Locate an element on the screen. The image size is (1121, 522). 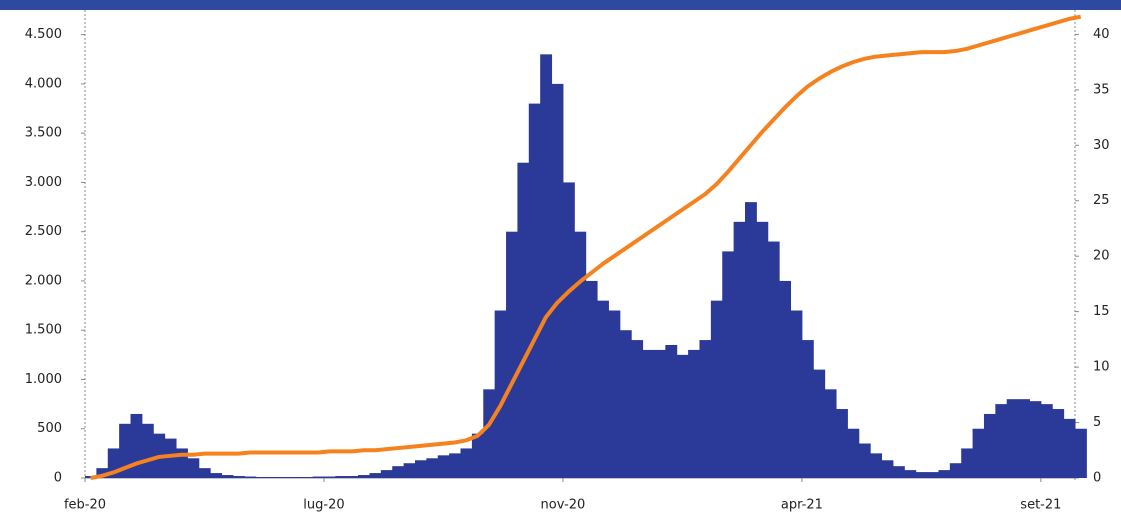
y-tick-label: 3.000 is located at coordinates (43, 182).